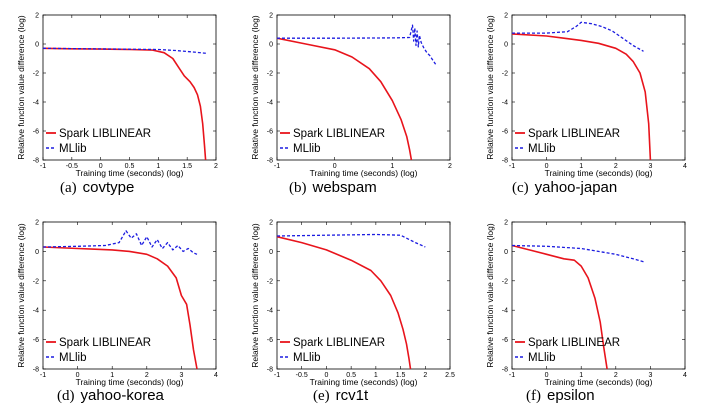 This screenshot has height=413, width=715. What do you see at coordinates (109, 187) in the screenshot?
I see `caption-title: covtype` at bounding box center [109, 187].